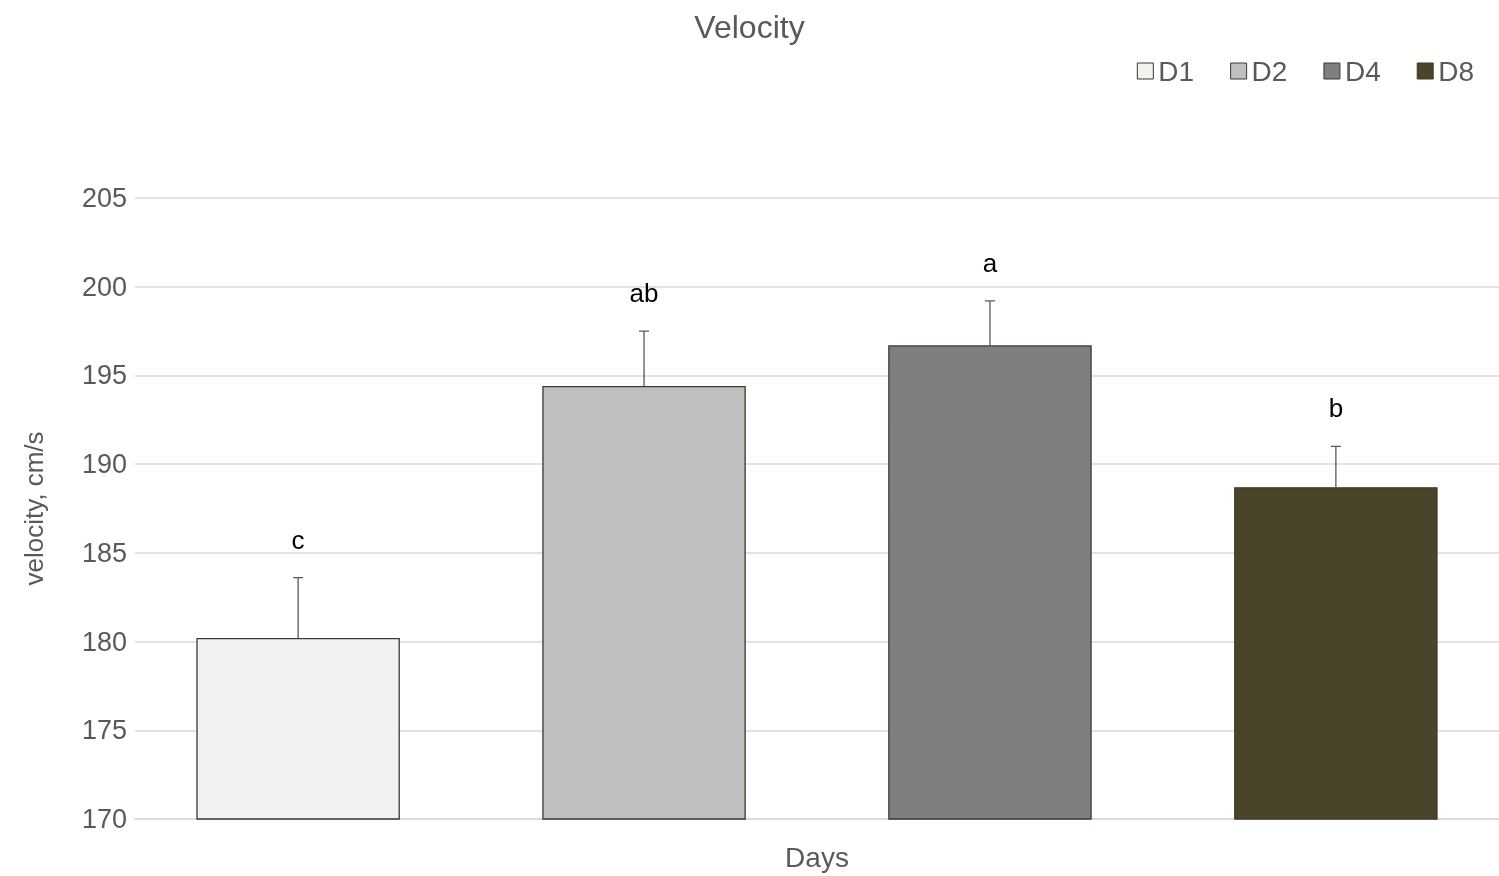  I want to click on x-axis-title: Days, so click(817, 857).